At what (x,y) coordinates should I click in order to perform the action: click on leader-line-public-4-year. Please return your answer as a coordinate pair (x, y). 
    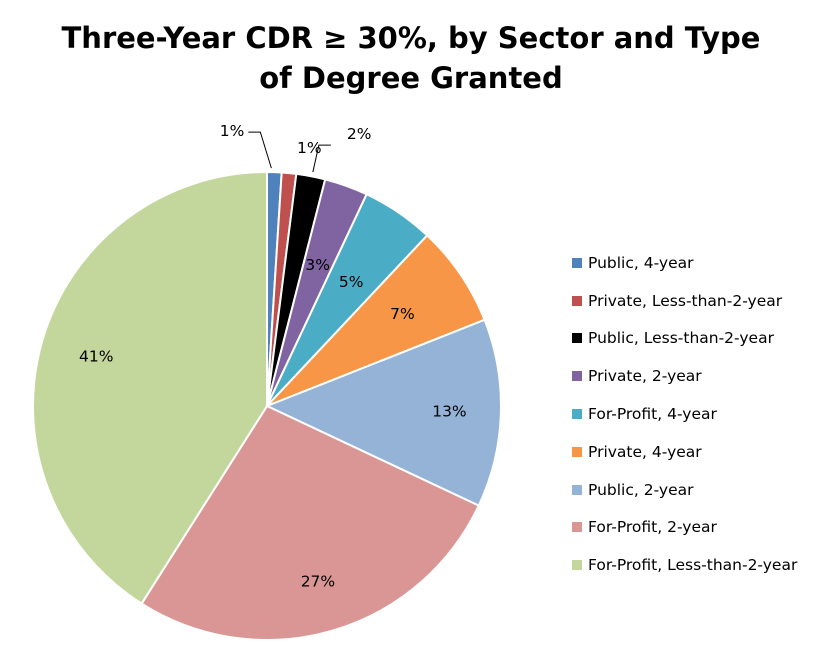
    Looking at the image, I should click on (260, 150).